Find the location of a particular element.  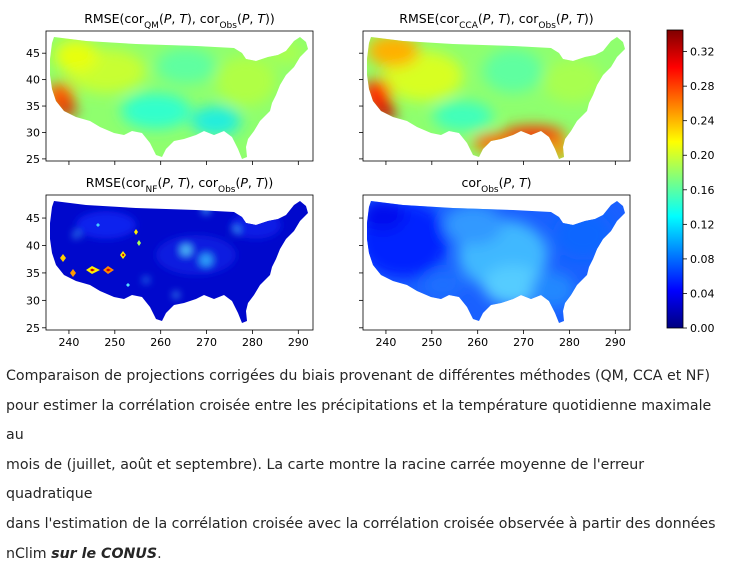

panel-nf is located at coordinates (179, 262).